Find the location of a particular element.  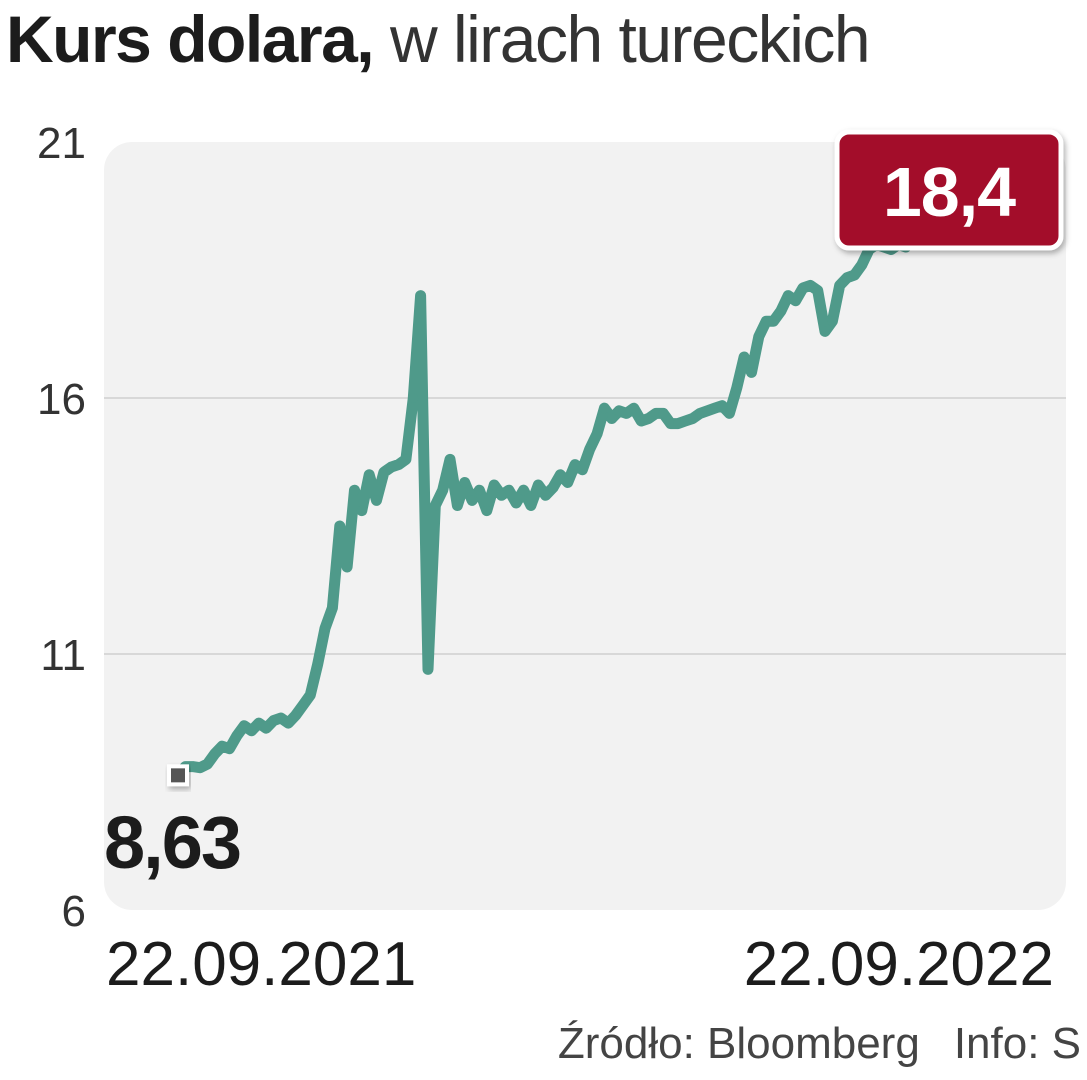

y-tick-label: 11 is located at coordinates (63, 655).